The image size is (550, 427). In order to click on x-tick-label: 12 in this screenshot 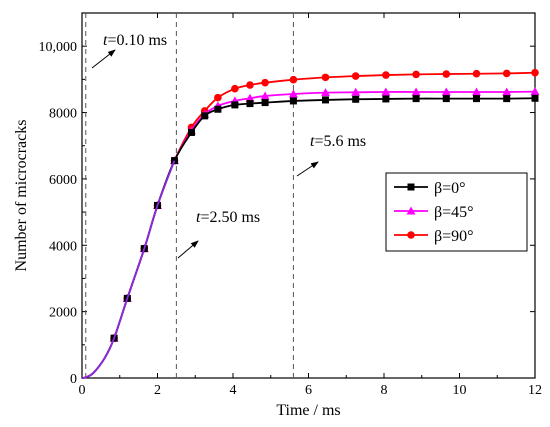, I will do `click(535, 390)`.